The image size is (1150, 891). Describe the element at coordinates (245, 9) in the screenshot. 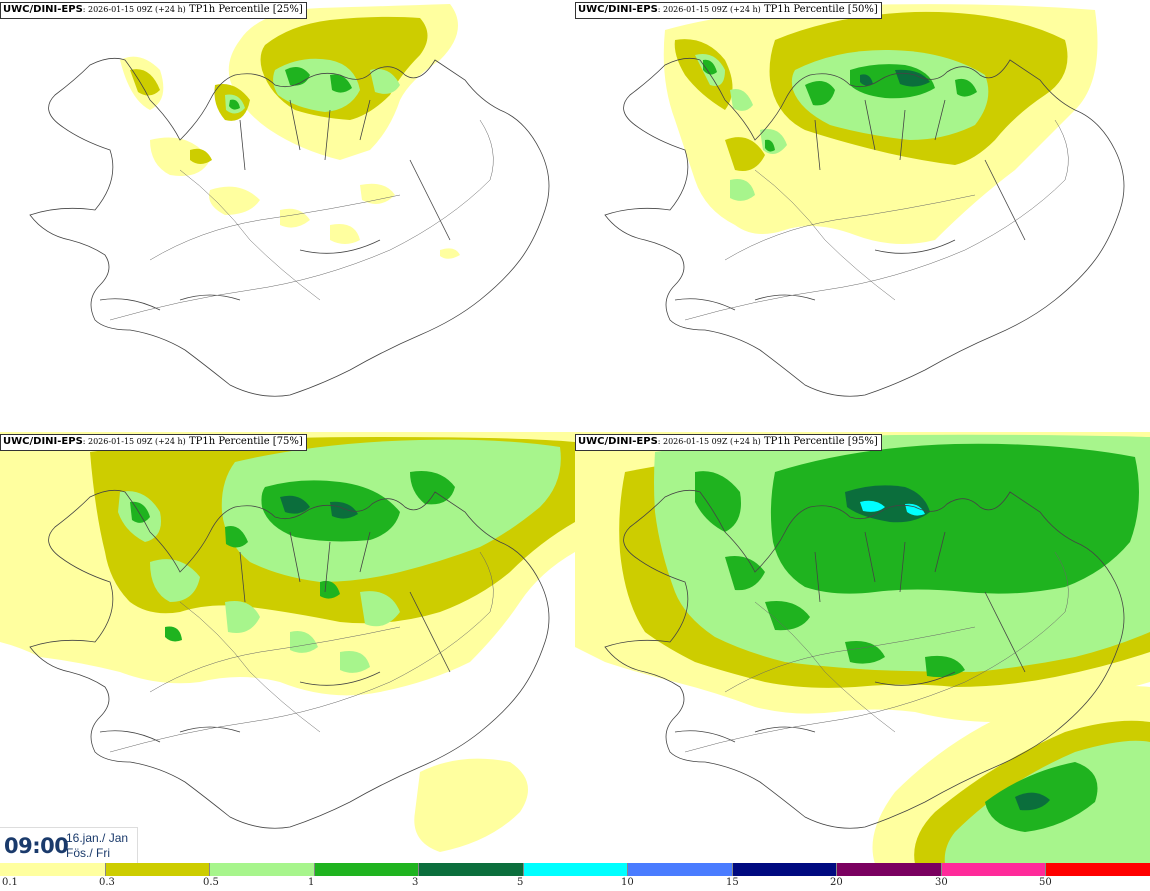

I see `product-name: TP1h Percentile [25%]` at that location.